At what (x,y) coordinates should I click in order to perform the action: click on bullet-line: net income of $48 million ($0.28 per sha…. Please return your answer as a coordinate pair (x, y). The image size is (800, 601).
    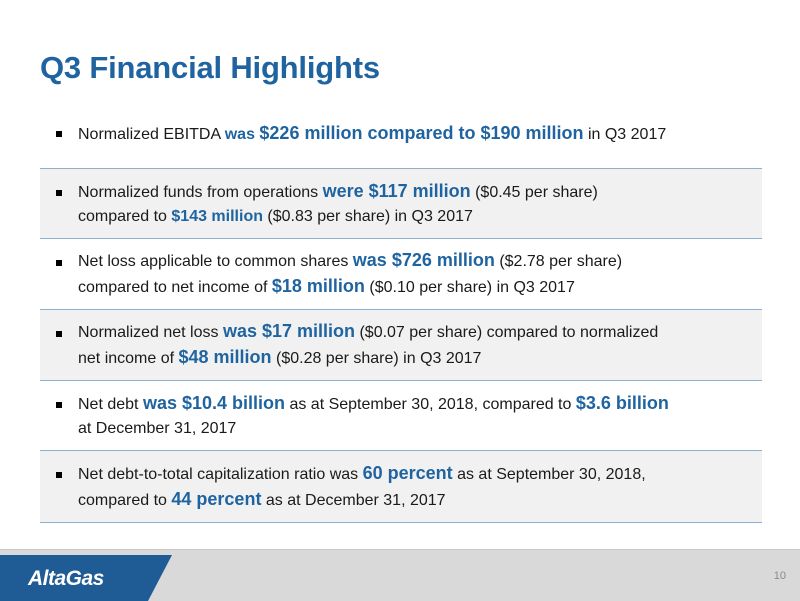
    Looking at the image, I should click on (414, 358).